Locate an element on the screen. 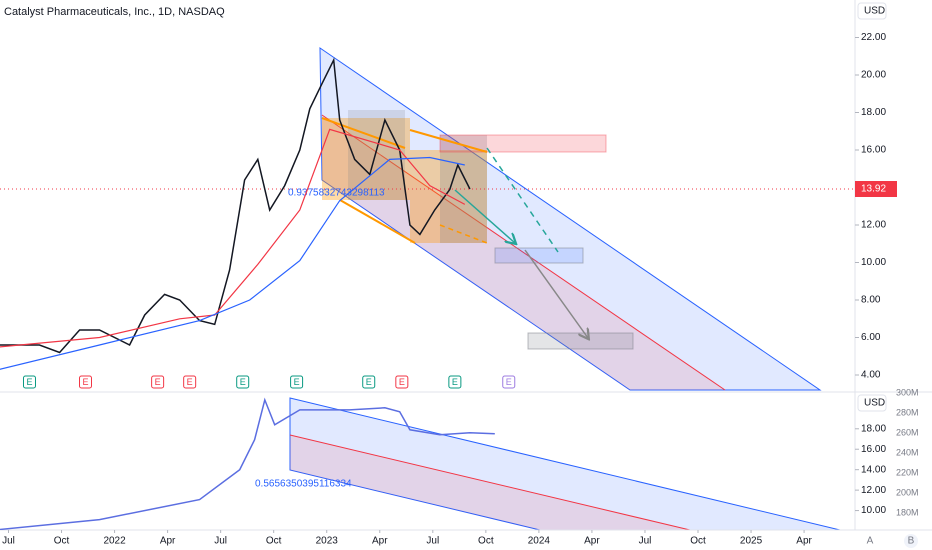 This screenshot has width=932, height=550. annotation: 0.9375832743298113 is located at coordinates (336, 193).